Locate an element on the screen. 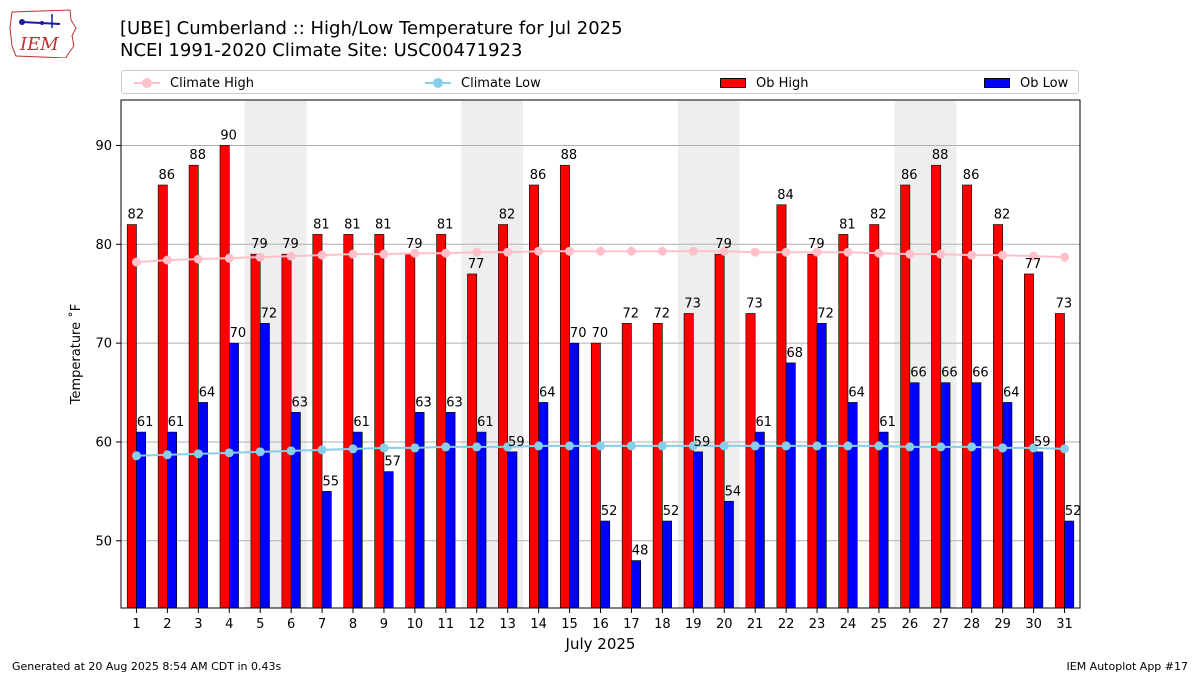  y-tick-label: 70 is located at coordinates (103, 344).